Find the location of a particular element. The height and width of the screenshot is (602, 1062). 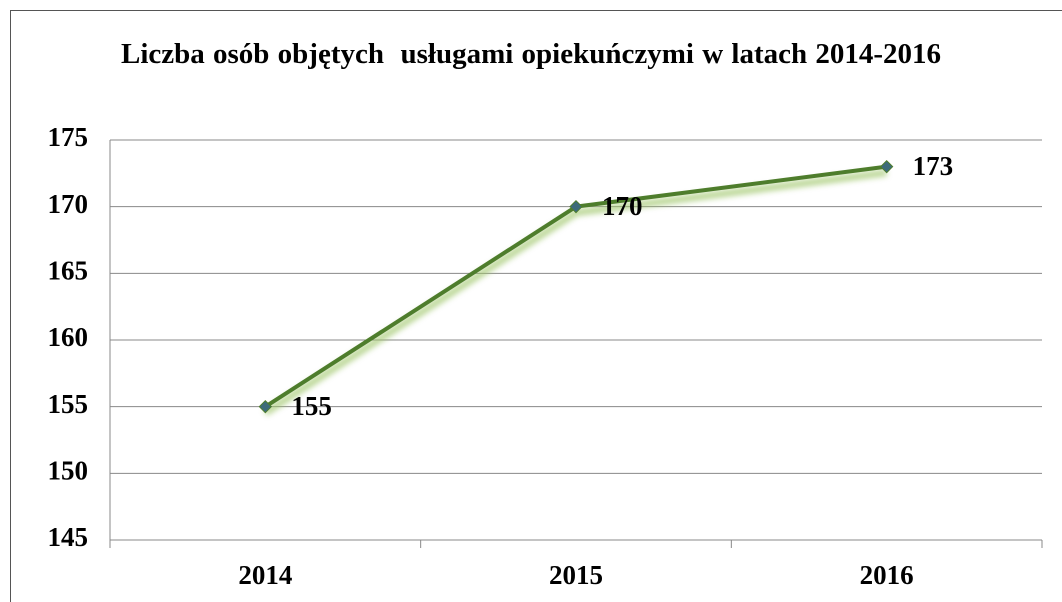

y-tick-label: 165 is located at coordinates (68, 271).